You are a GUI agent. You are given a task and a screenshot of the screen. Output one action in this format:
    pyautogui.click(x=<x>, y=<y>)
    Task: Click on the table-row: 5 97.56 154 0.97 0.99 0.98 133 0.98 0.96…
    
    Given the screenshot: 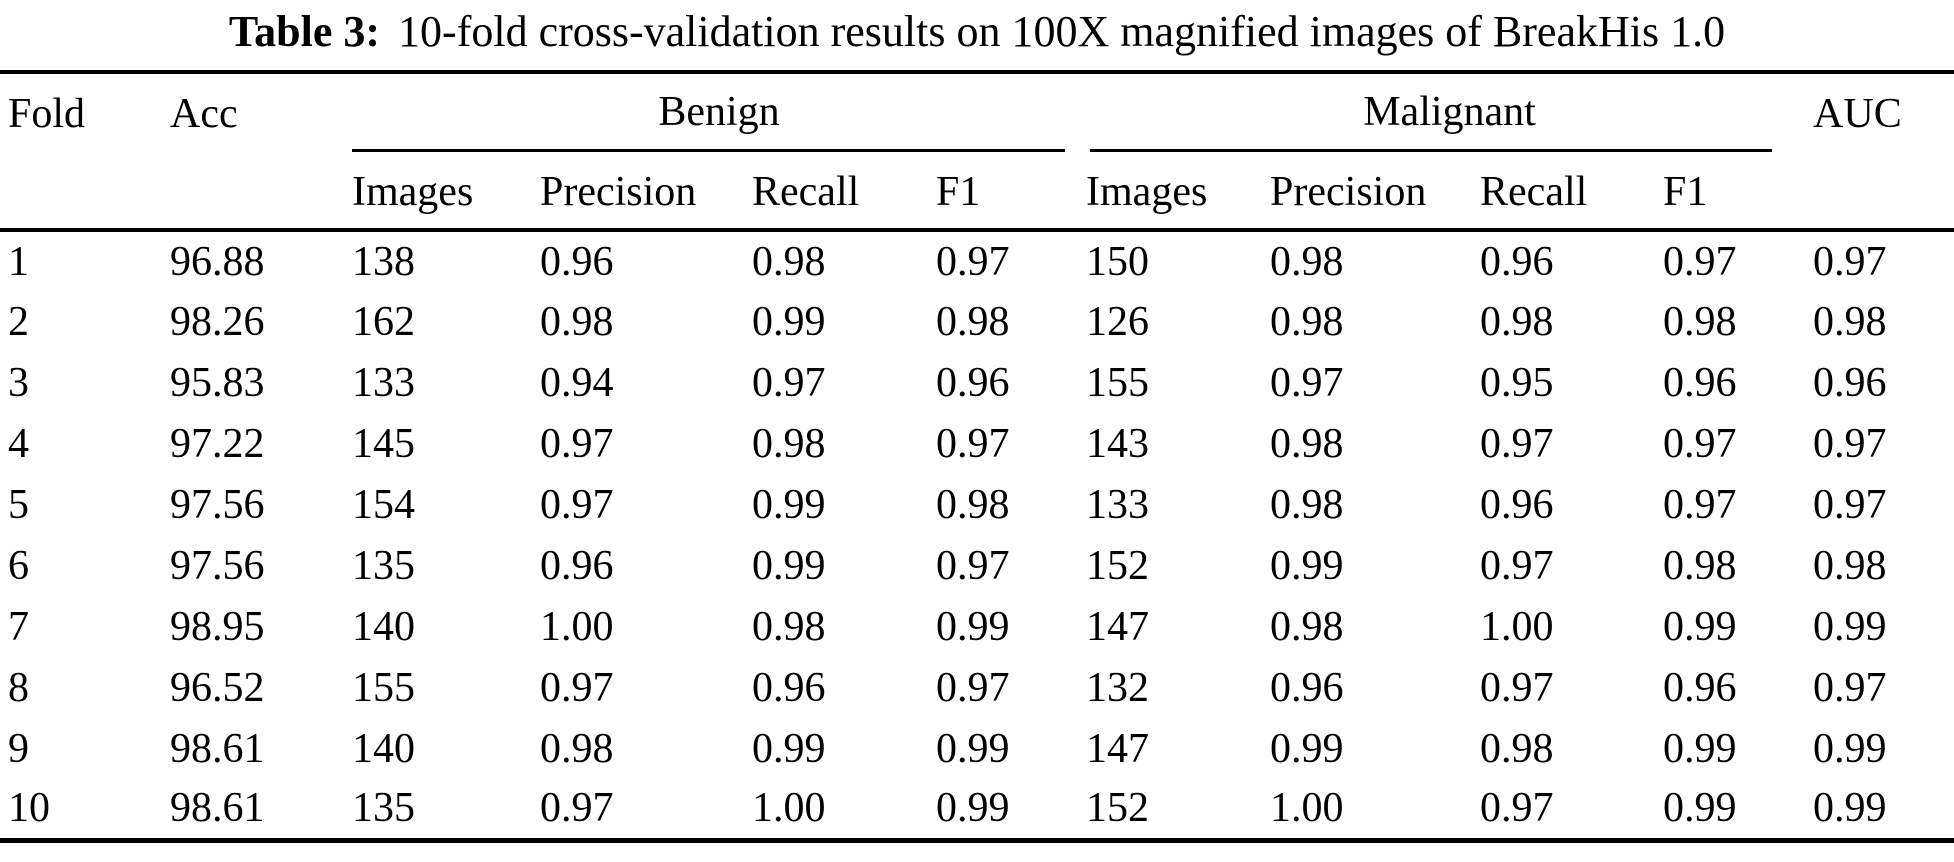 What is the action you would take?
    pyautogui.click(x=977, y=504)
    